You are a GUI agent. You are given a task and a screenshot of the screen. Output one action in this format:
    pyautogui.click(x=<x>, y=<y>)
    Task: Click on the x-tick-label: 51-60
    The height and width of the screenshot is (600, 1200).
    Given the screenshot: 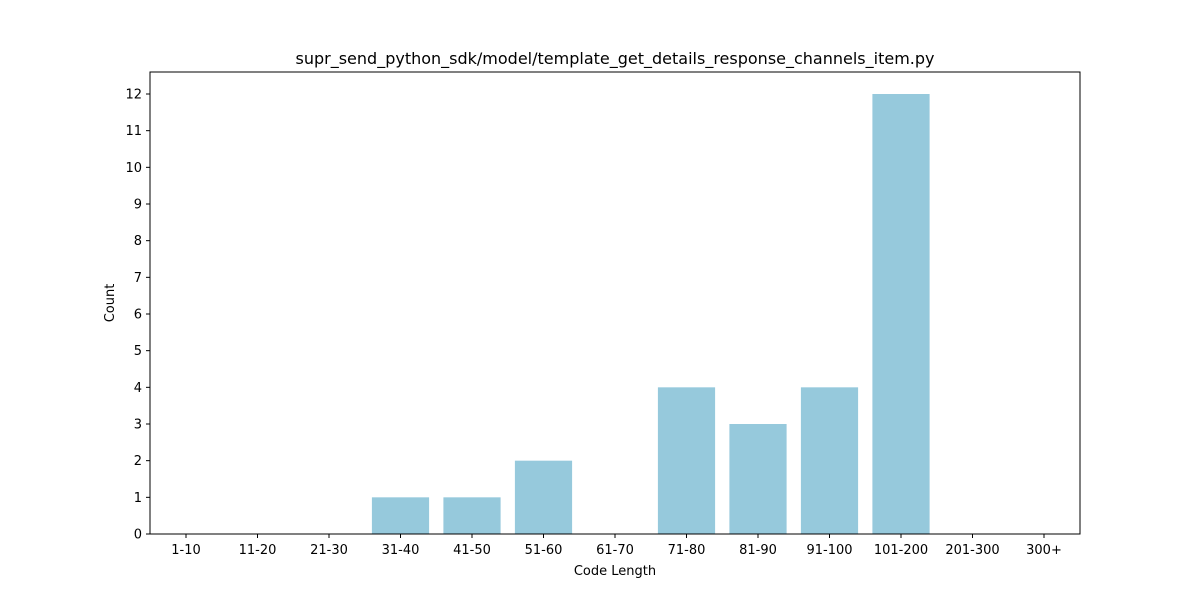 What is the action you would take?
    pyautogui.click(x=544, y=550)
    